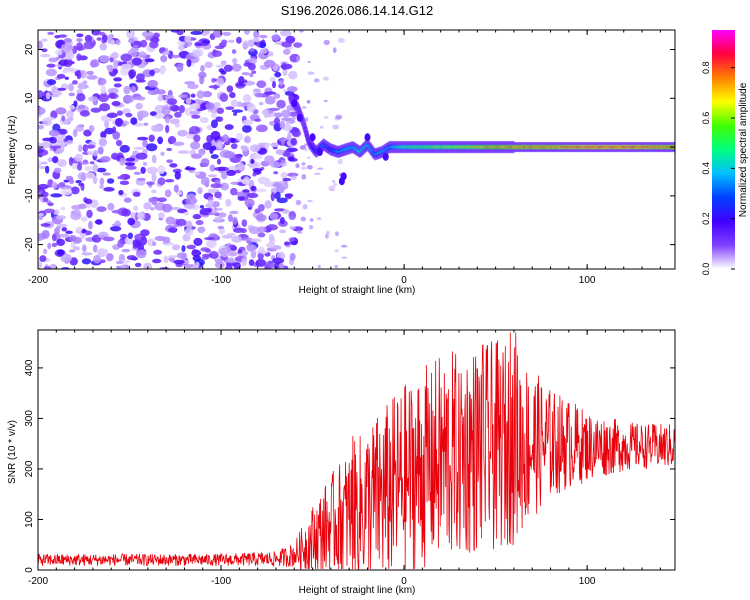 The height and width of the screenshot is (600, 750). What do you see at coordinates (706, 168) in the screenshot?
I see `colorbar-tick-label: 0.4` at bounding box center [706, 168].